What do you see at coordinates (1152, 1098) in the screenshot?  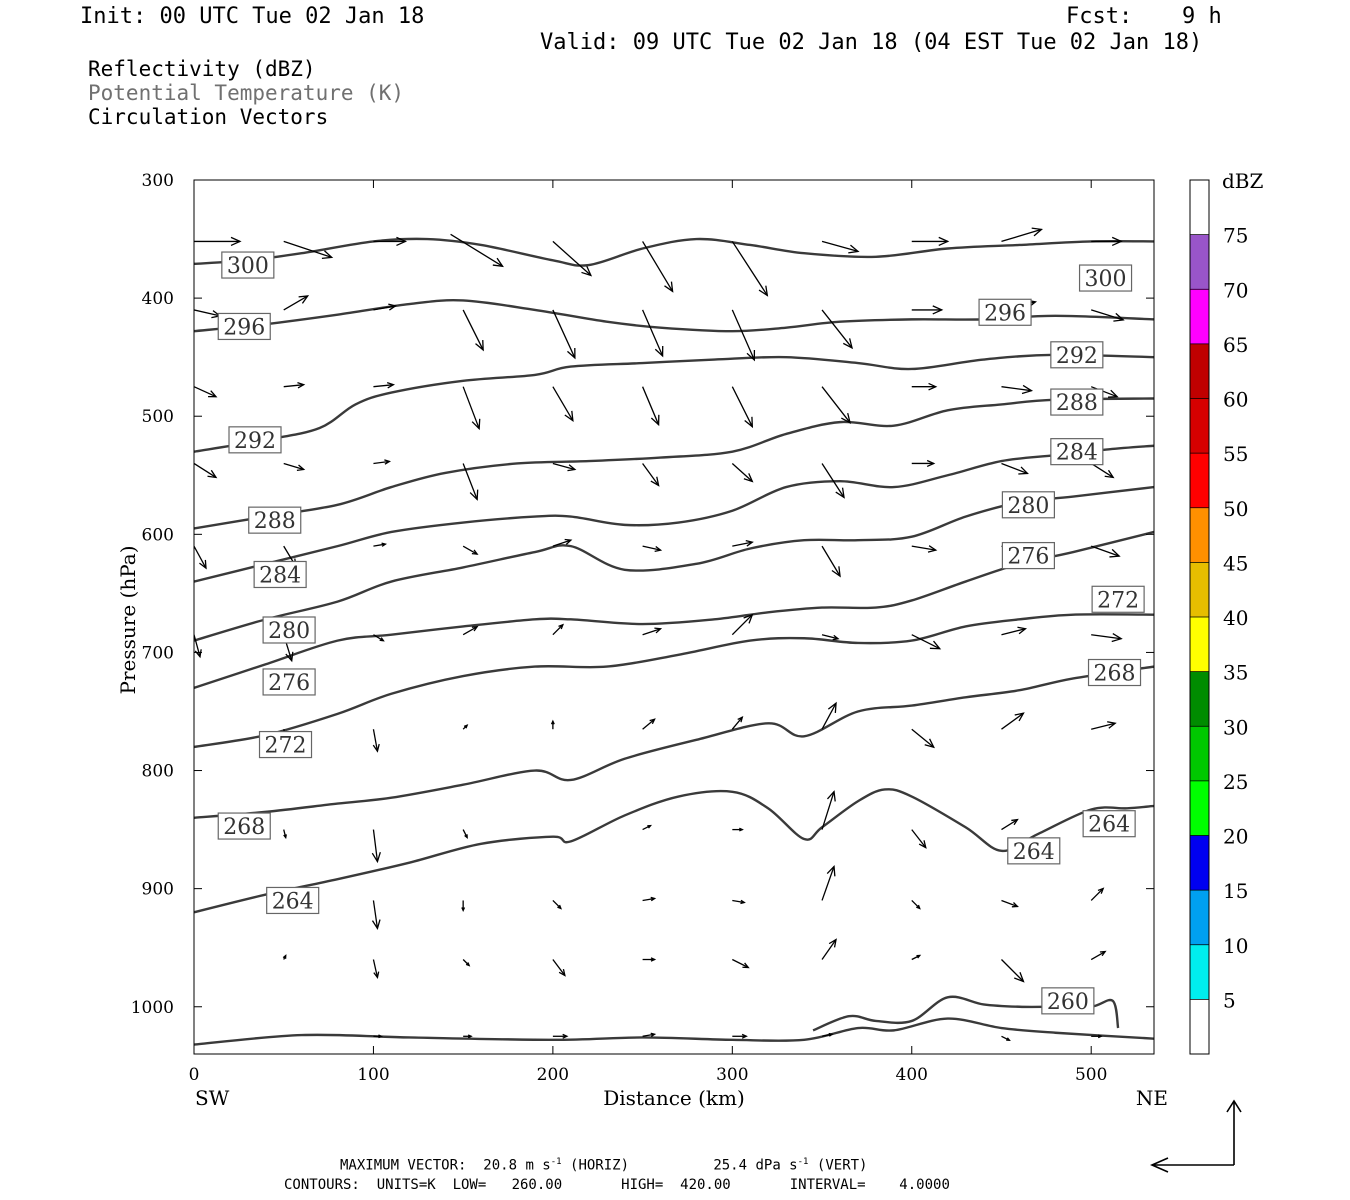 I see `ne-label: NE` at bounding box center [1152, 1098].